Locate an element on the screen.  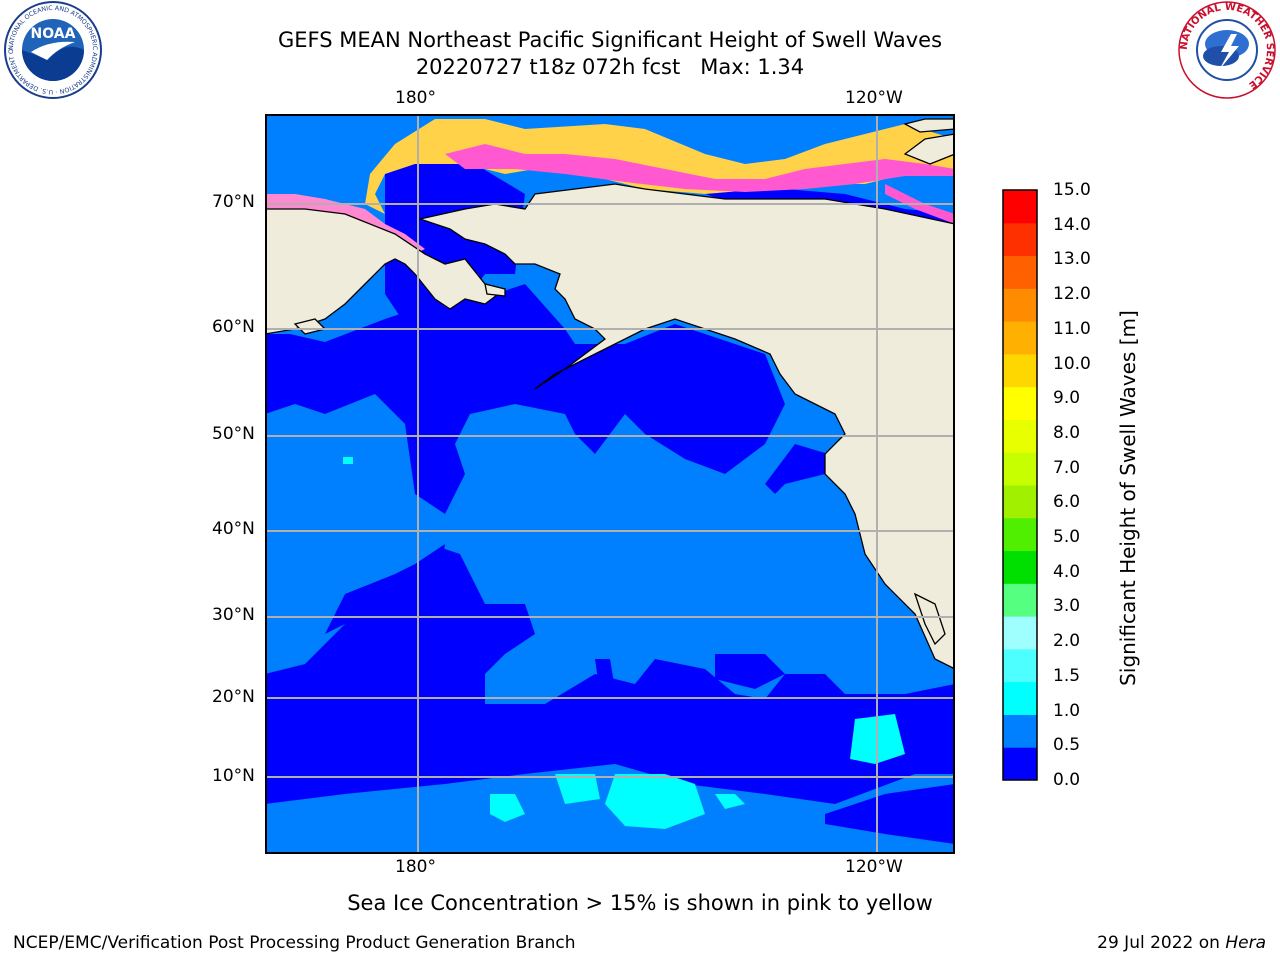
colorbar is located at coordinates (1020, 485).